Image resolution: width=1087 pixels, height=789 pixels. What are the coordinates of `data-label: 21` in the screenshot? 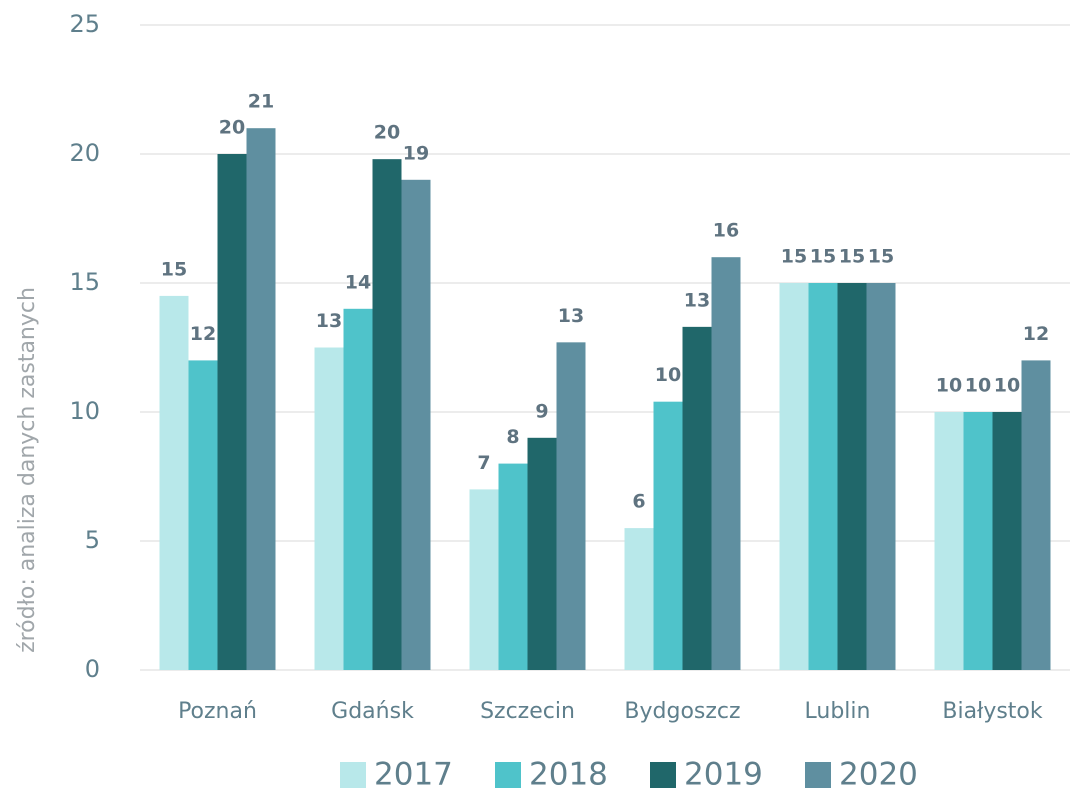 It's located at (261, 102).